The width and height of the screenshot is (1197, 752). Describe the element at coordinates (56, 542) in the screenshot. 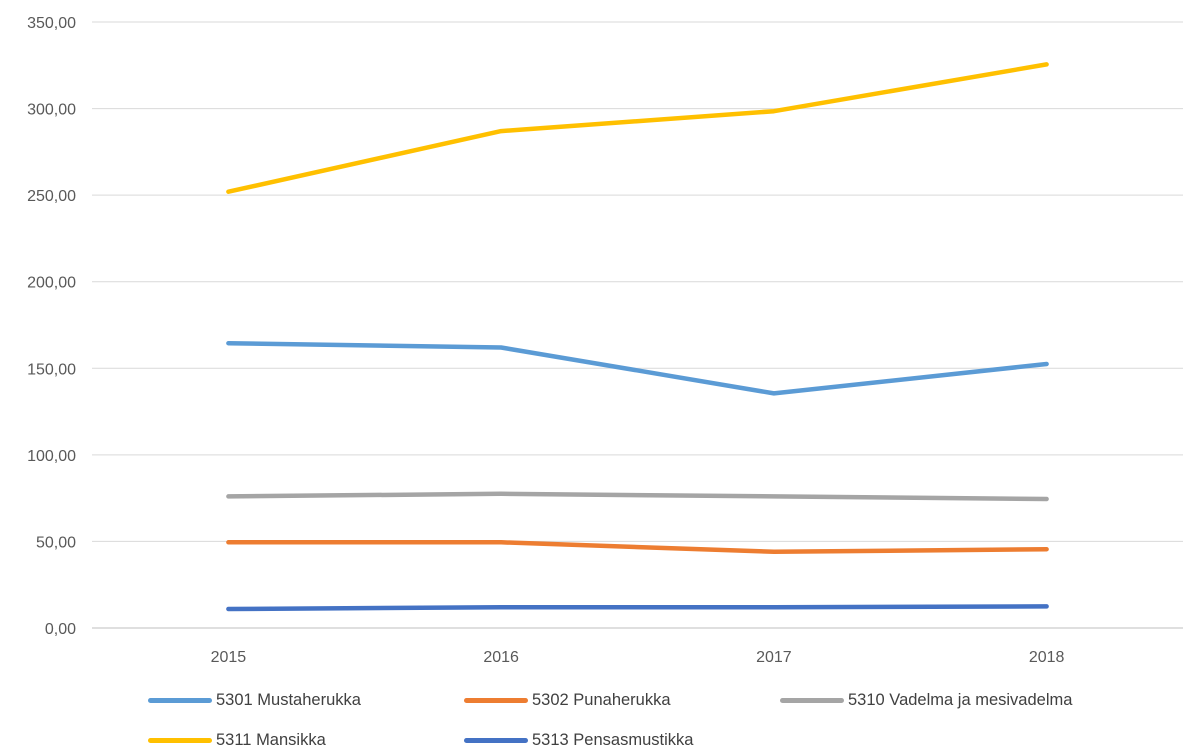

I see `y-tick-label: 50,00` at that location.